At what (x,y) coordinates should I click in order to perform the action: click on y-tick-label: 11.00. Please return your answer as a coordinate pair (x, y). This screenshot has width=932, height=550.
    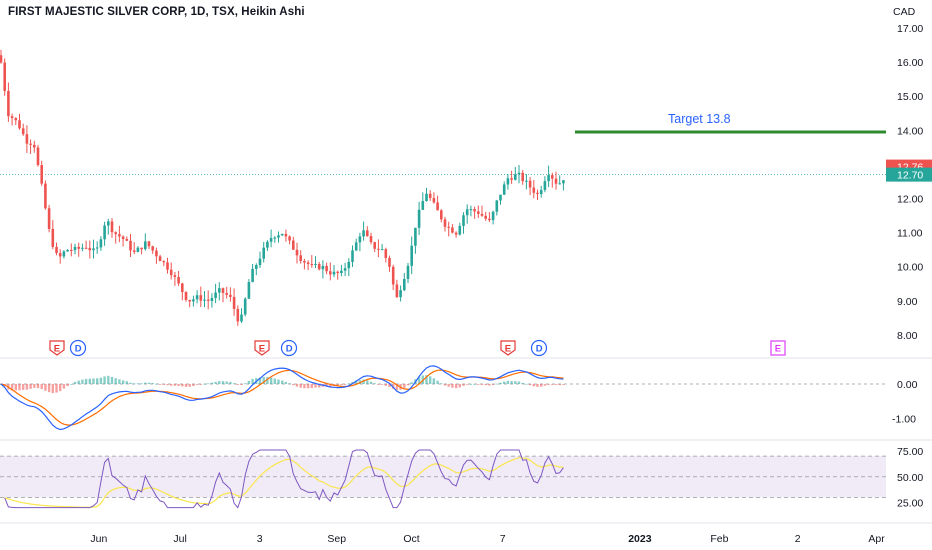
    Looking at the image, I should click on (910, 234).